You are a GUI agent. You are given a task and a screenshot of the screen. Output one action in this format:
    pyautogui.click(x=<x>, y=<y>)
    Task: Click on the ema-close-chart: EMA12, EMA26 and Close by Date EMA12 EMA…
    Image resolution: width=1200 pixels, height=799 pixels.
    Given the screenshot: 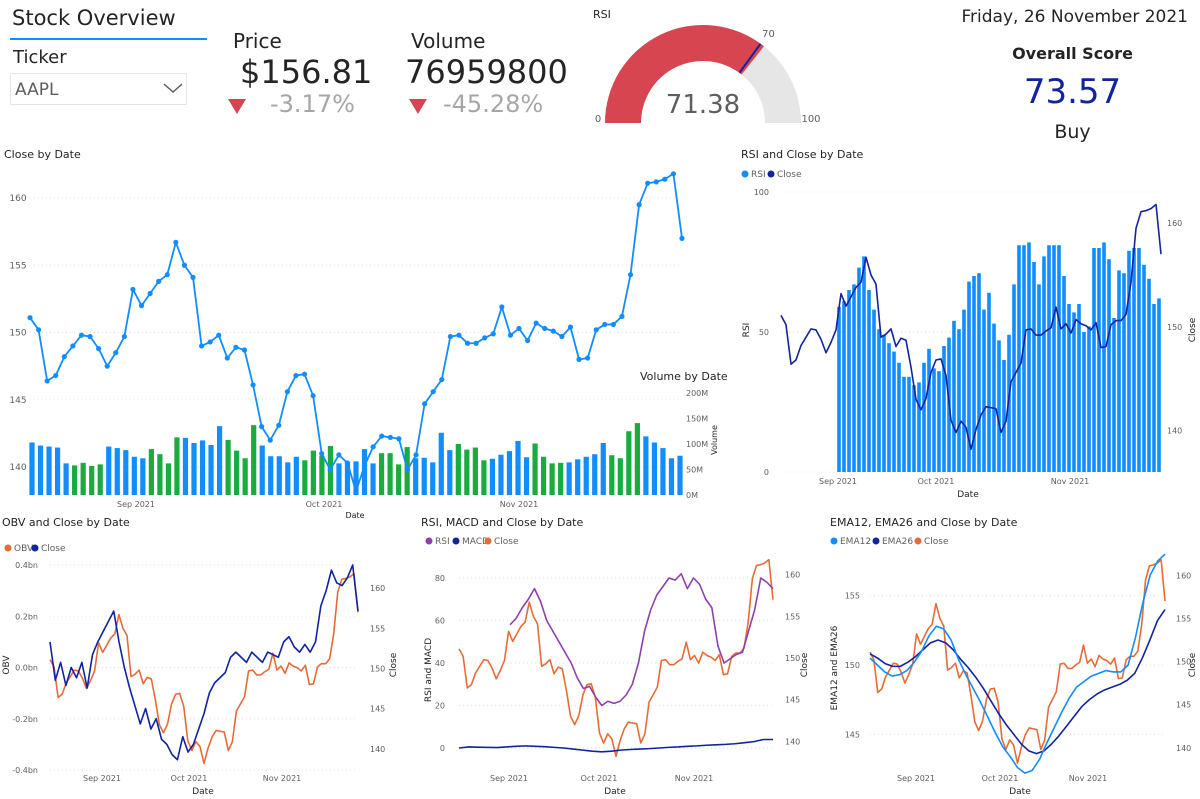 What is the action you would take?
    pyautogui.click(x=1010, y=654)
    